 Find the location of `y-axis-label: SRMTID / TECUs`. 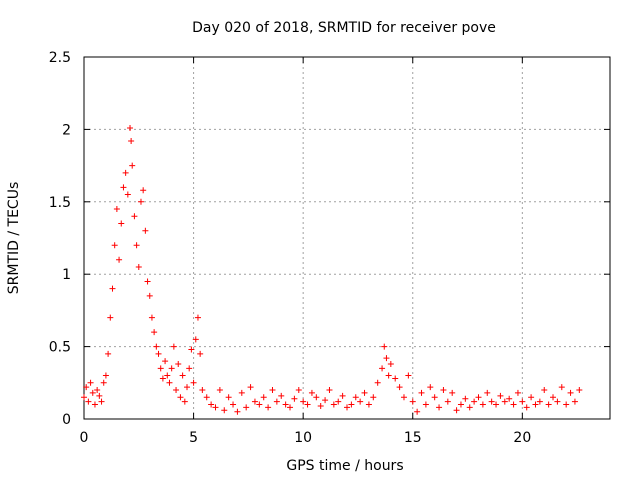

y-axis-label: SRMTID / TECUs is located at coordinates (14, 238).